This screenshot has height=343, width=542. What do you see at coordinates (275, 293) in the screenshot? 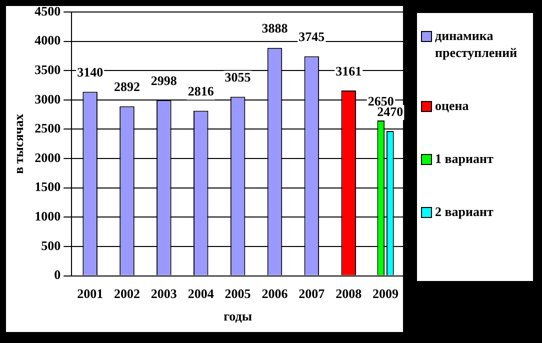
I see `x-tick-label: 2006` at bounding box center [275, 293].